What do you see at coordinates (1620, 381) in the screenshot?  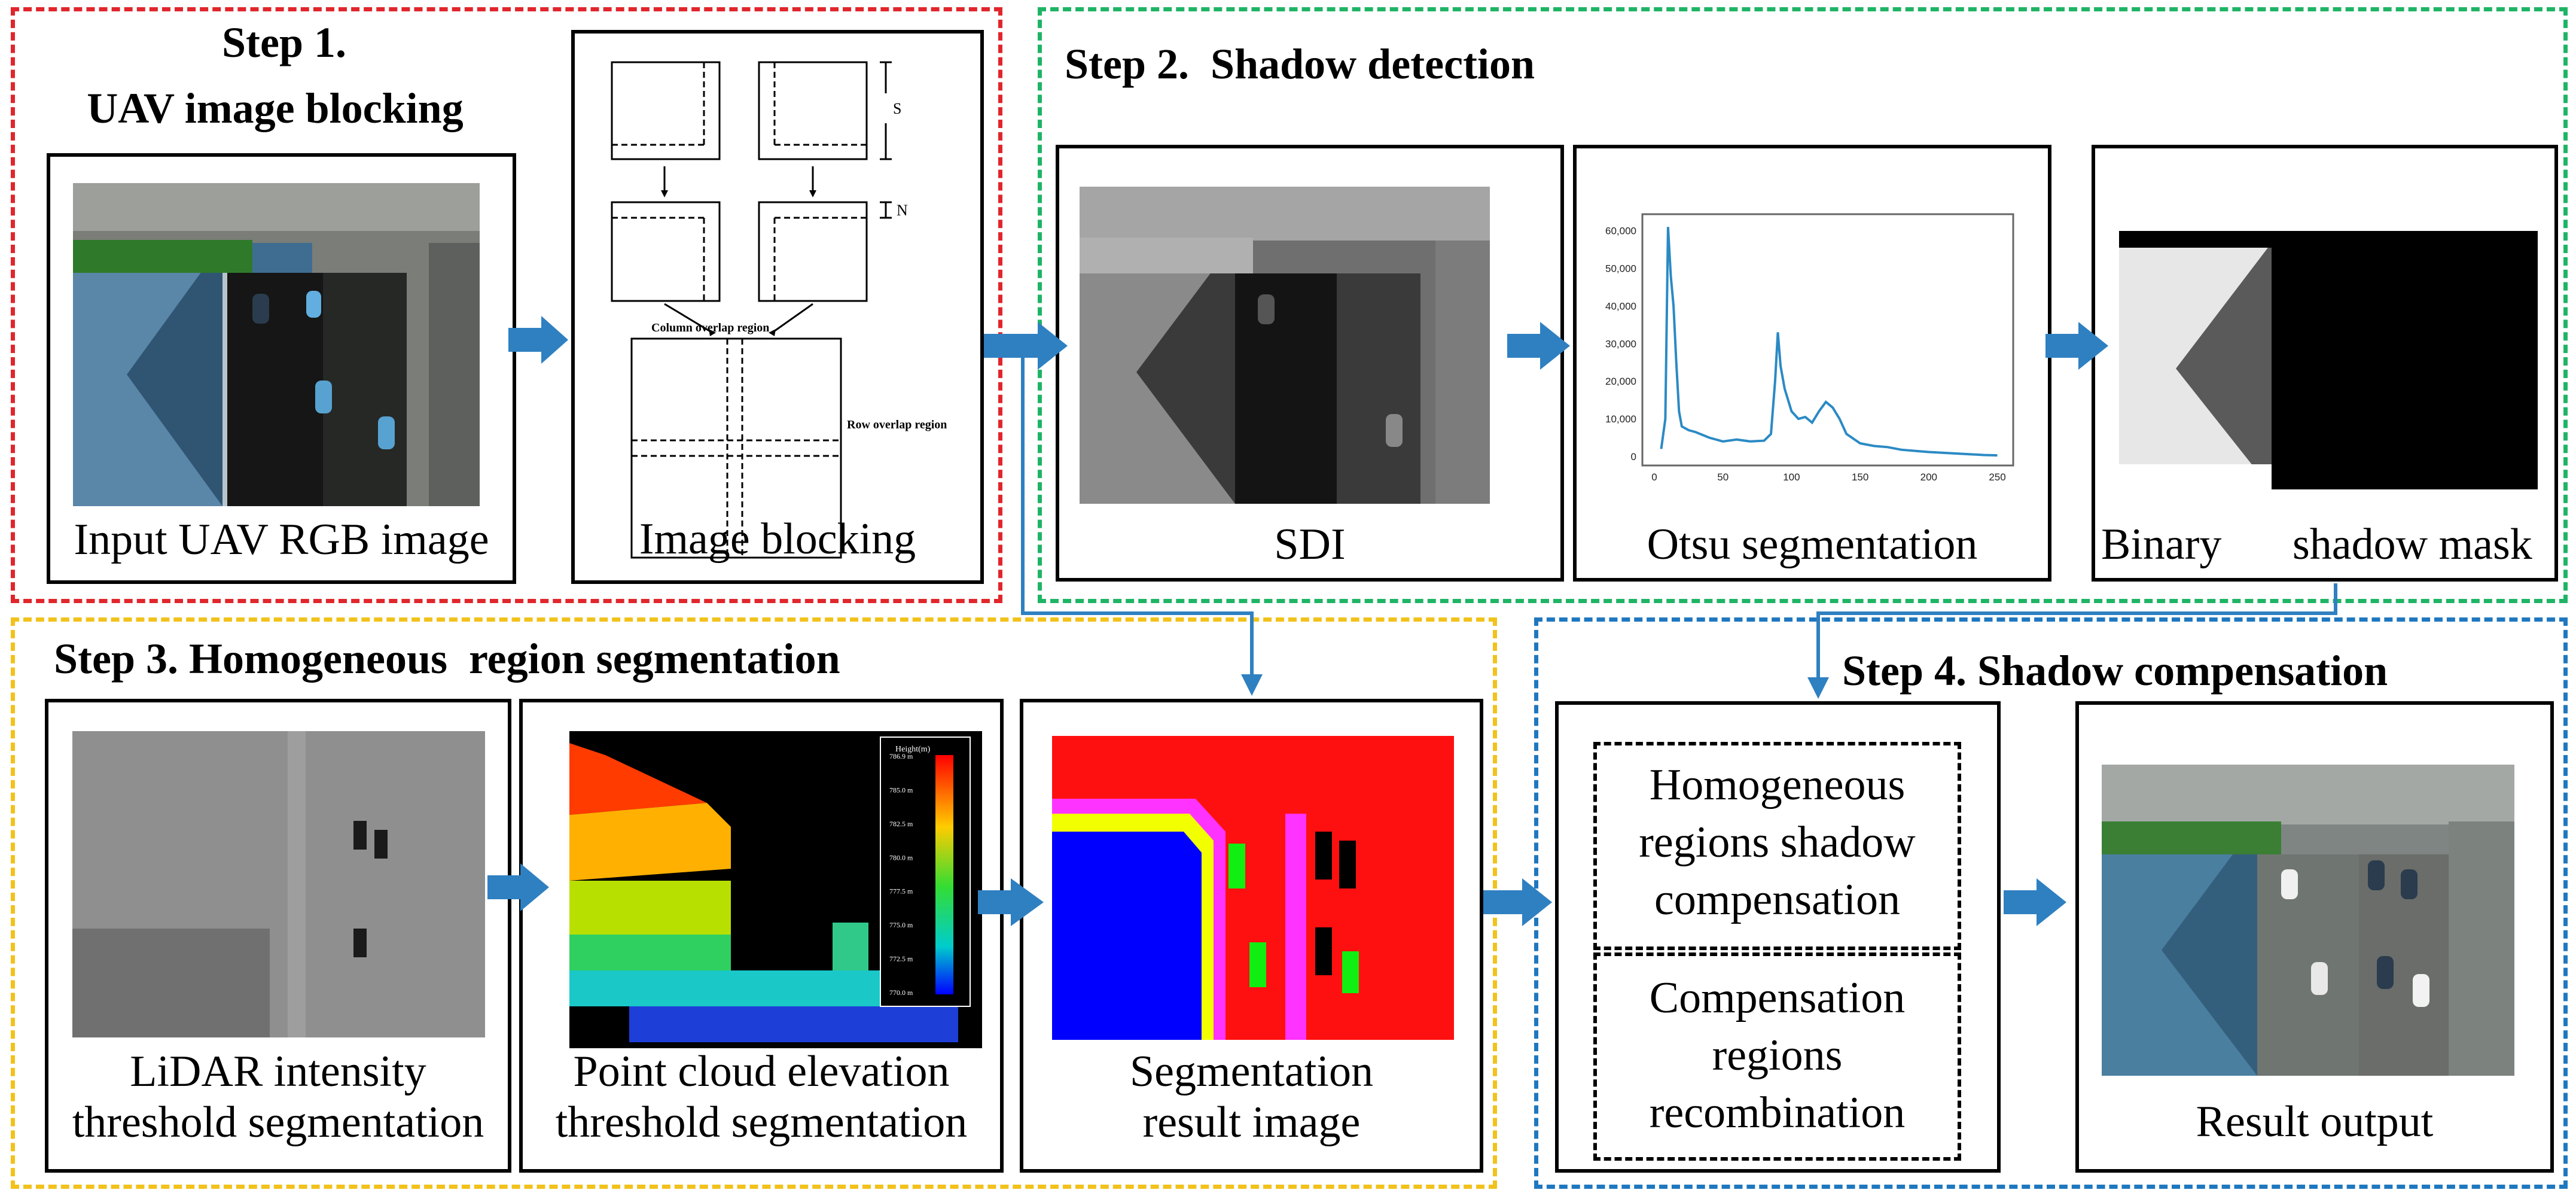 I see `histogram-y-tick: 20,000` at bounding box center [1620, 381].